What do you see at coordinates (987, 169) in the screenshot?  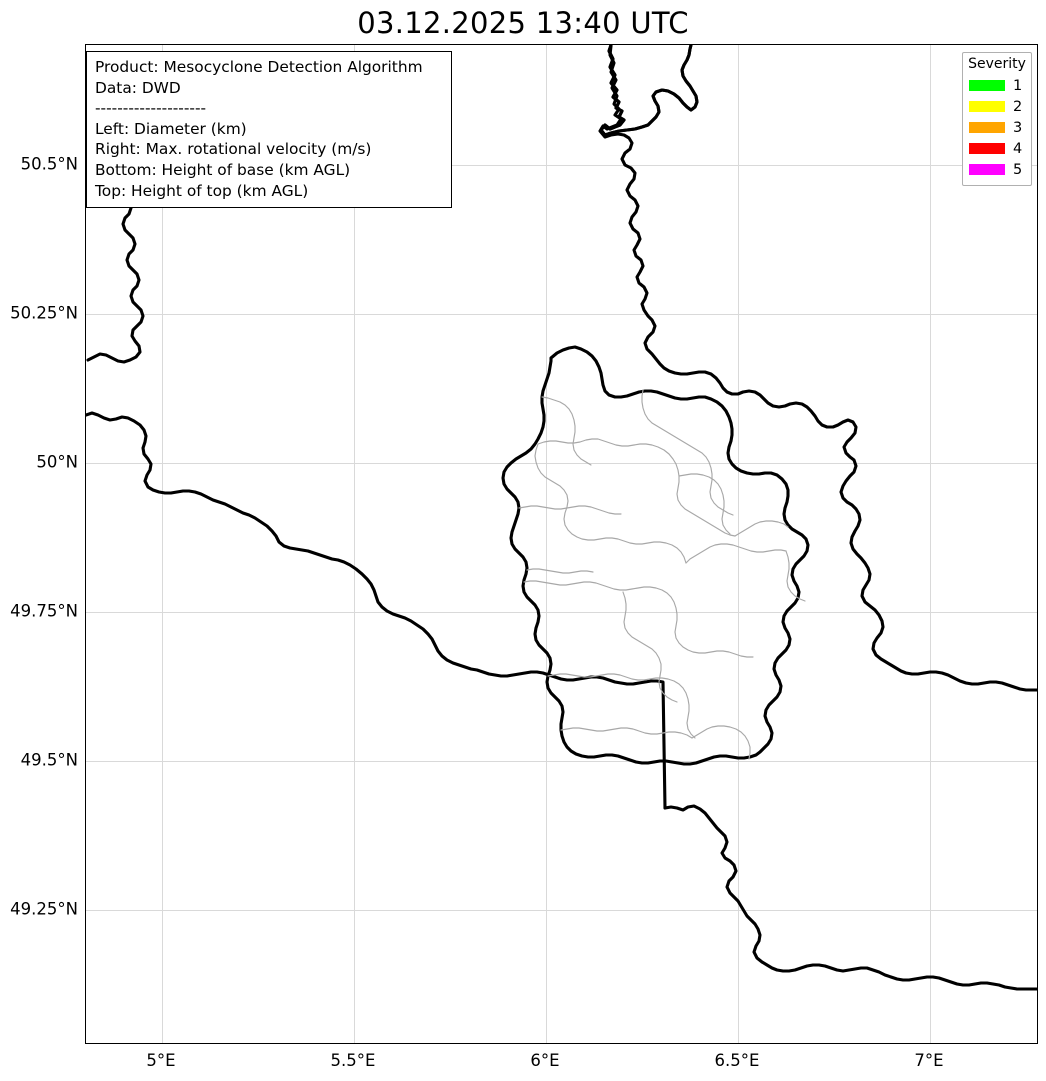 I see `severity-5-swatch` at bounding box center [987, 169].